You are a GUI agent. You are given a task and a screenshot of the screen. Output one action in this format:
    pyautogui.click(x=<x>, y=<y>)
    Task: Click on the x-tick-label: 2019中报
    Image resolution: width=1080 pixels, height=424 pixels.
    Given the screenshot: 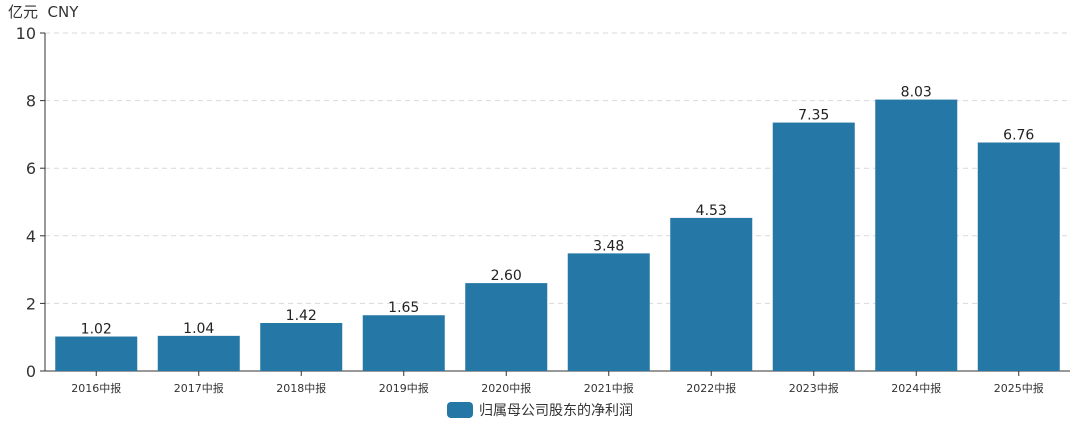 What is the action you would take?
    pyautogui.click(x=404, y=388)
    